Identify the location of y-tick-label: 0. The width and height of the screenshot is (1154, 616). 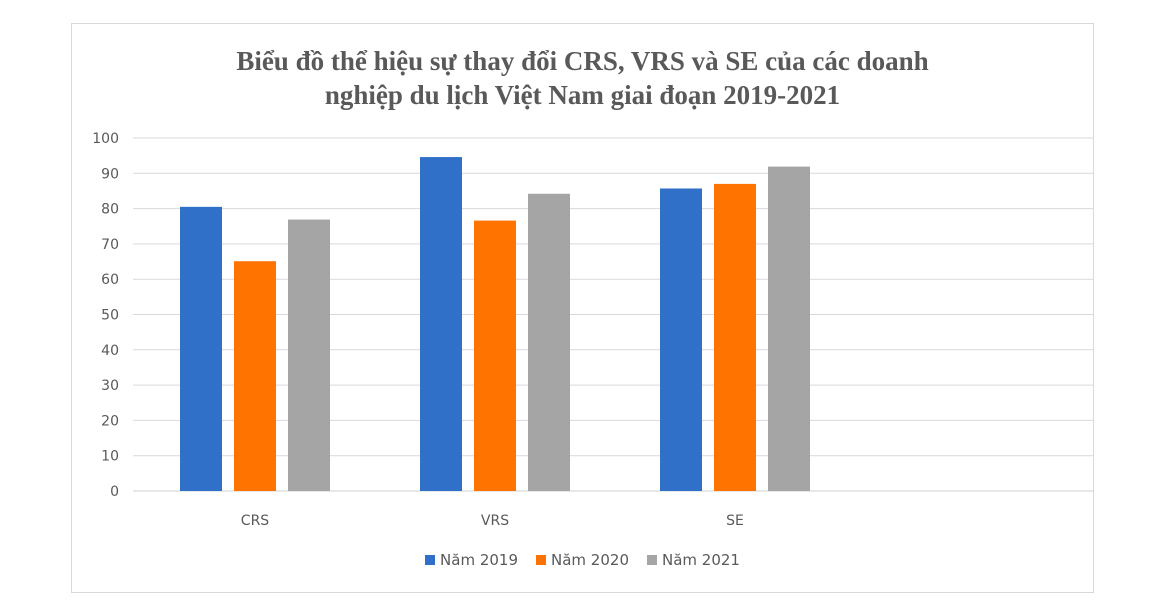
(114, 492).